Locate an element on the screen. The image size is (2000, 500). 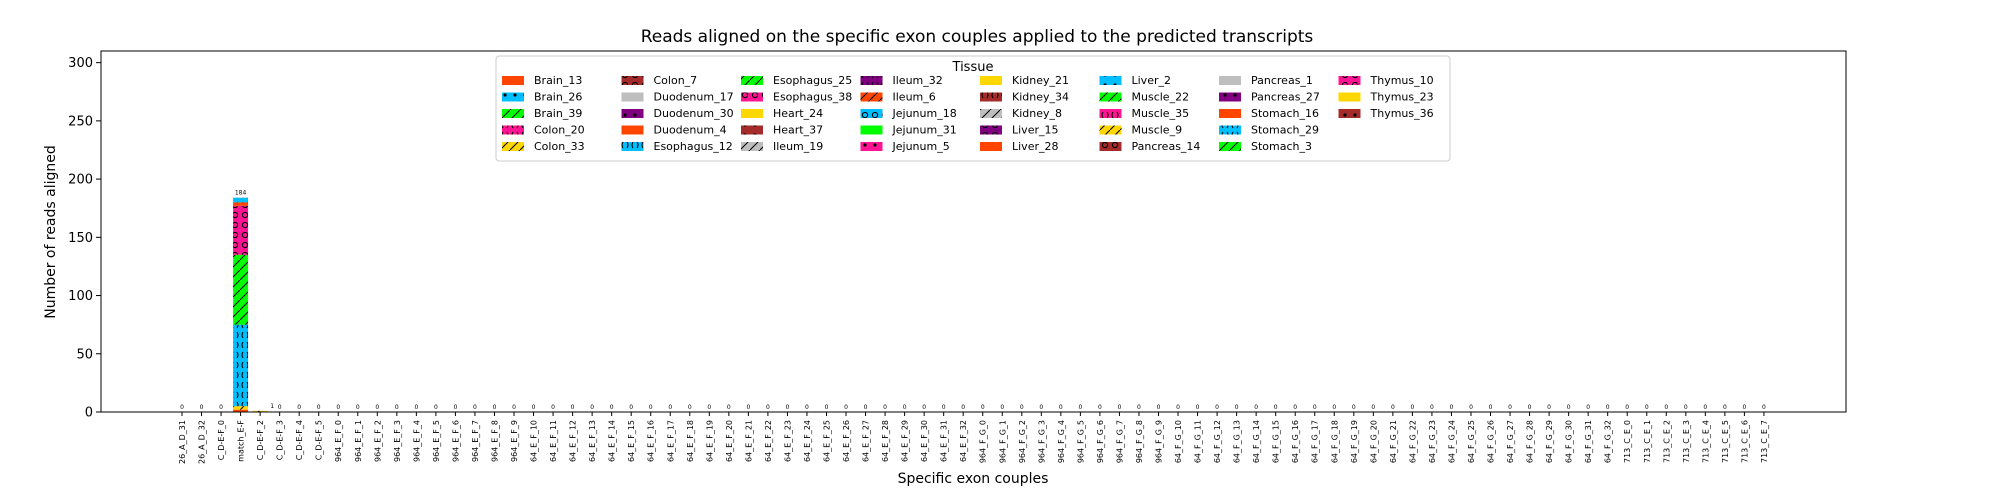
bar-total-64-e-f-15: 0 is located at coordinates (631, 407).